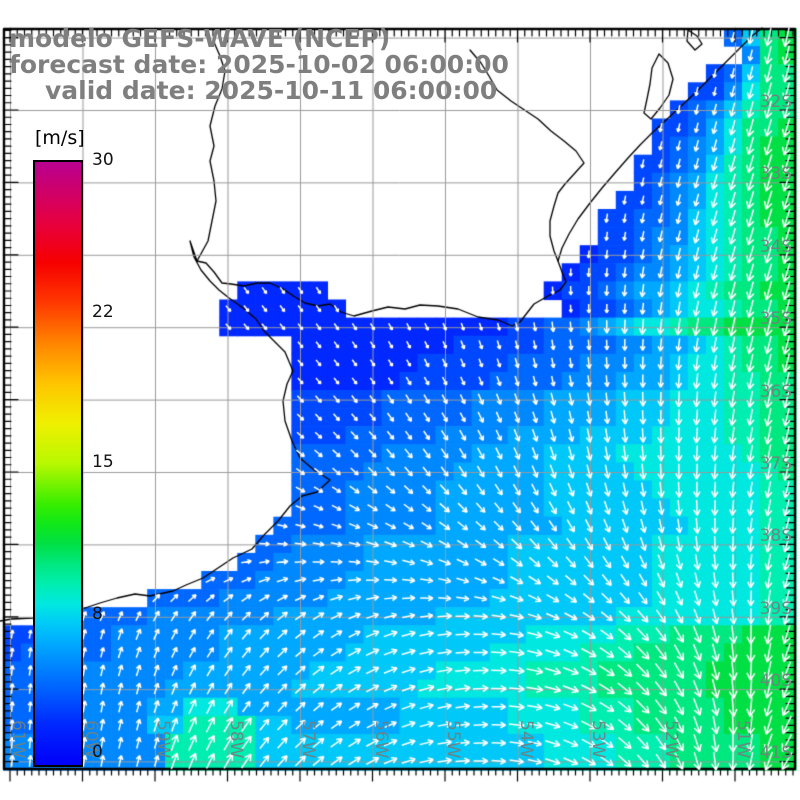 The image size is (800, 800). What do you see at coordinates (18, 739) in the screenshot?
I see `lon-label: 61W` at bounding box center [18, 739].